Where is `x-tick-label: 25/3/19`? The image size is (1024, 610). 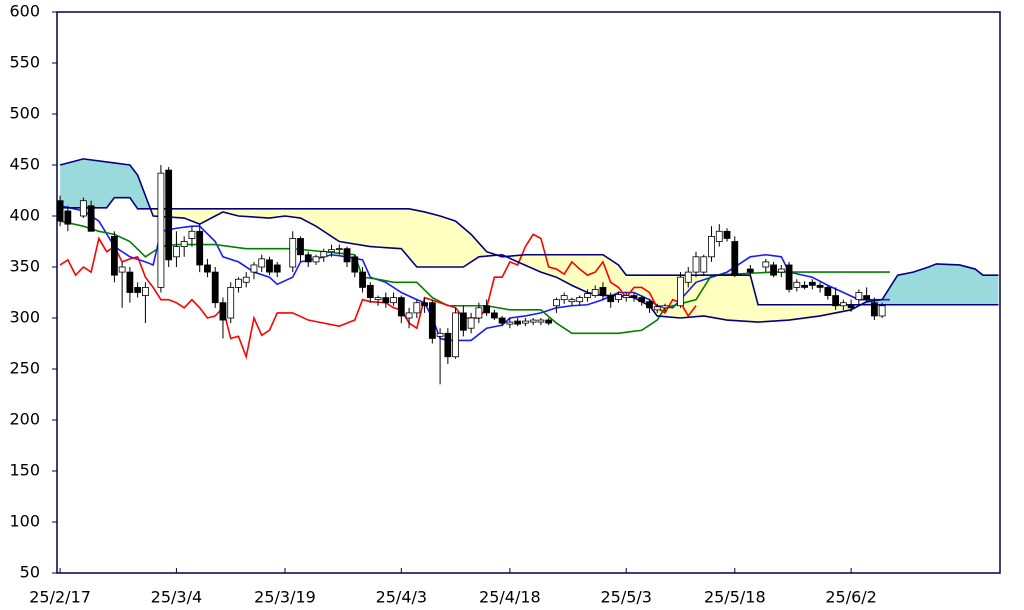 x-tick-label: 25/3/19 is located at coordinates (285, 597).